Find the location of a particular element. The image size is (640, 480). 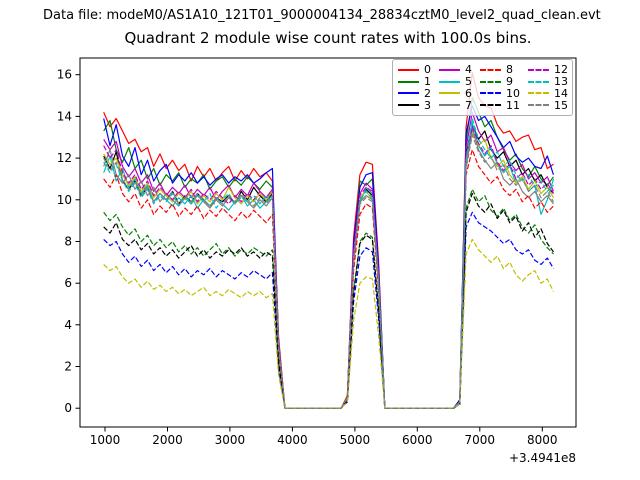

x-tick-label: 2000 is located at coordinates (167, 440).